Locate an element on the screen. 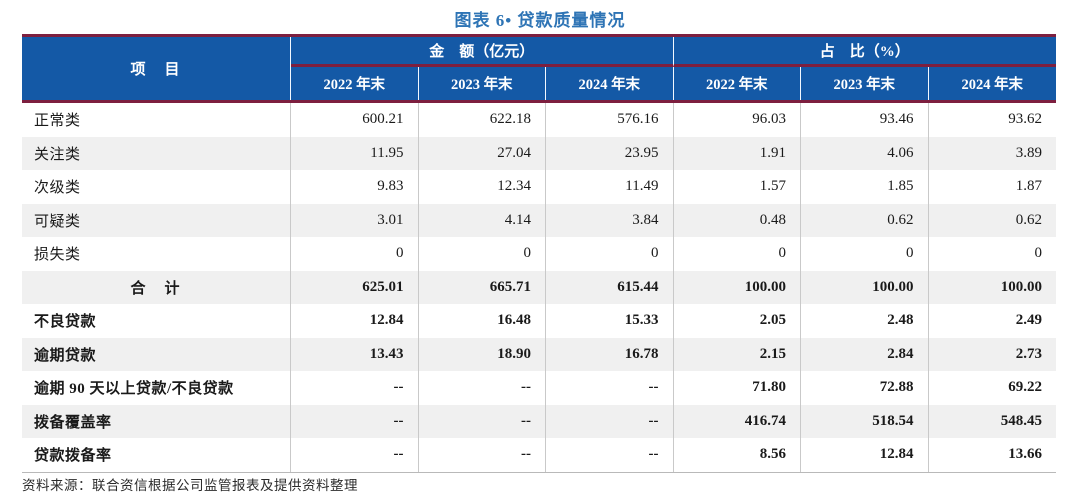  row-label: 关注类 is located at coordinates (156, 153).